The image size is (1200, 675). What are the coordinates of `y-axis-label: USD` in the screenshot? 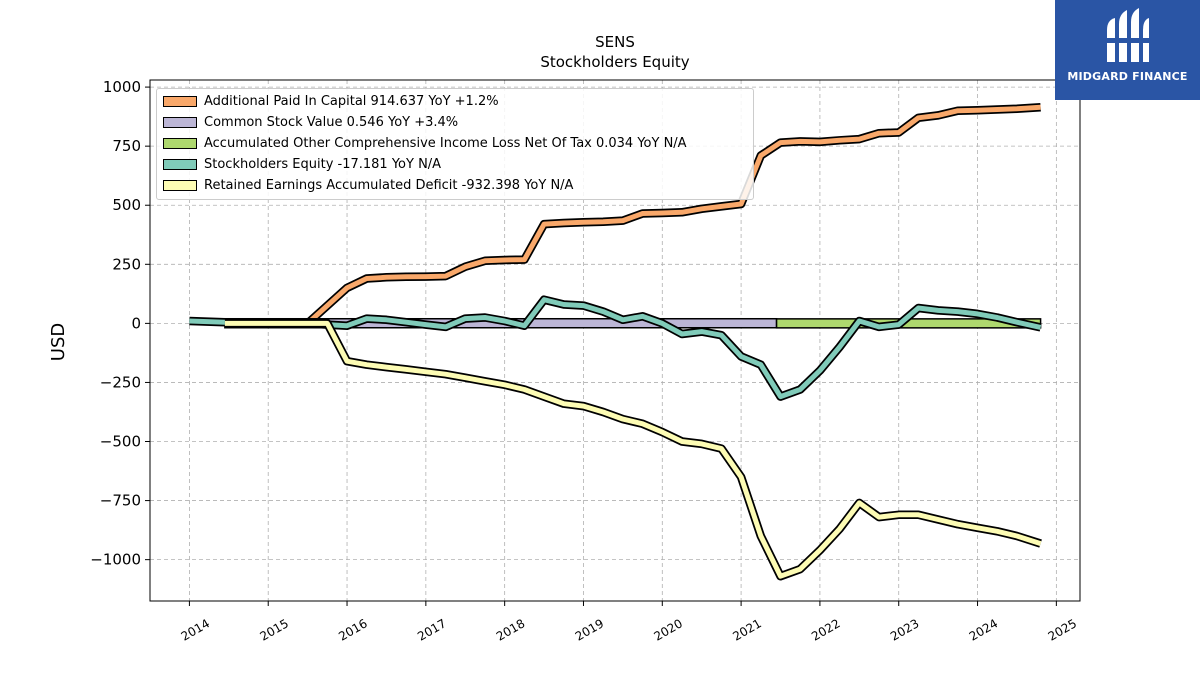 It's located at (58, 342).